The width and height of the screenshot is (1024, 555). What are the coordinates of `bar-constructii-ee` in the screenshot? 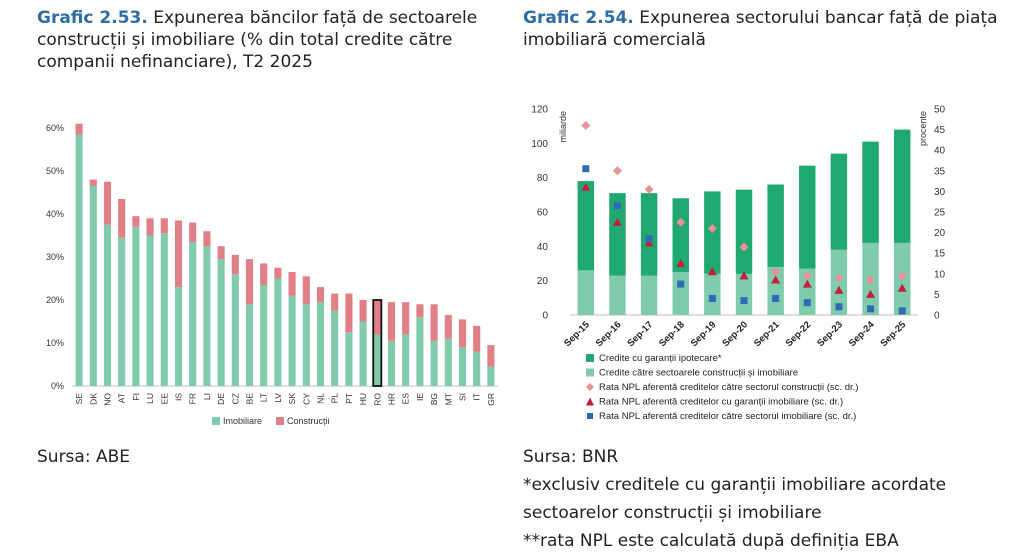 It's located at (164, 226).